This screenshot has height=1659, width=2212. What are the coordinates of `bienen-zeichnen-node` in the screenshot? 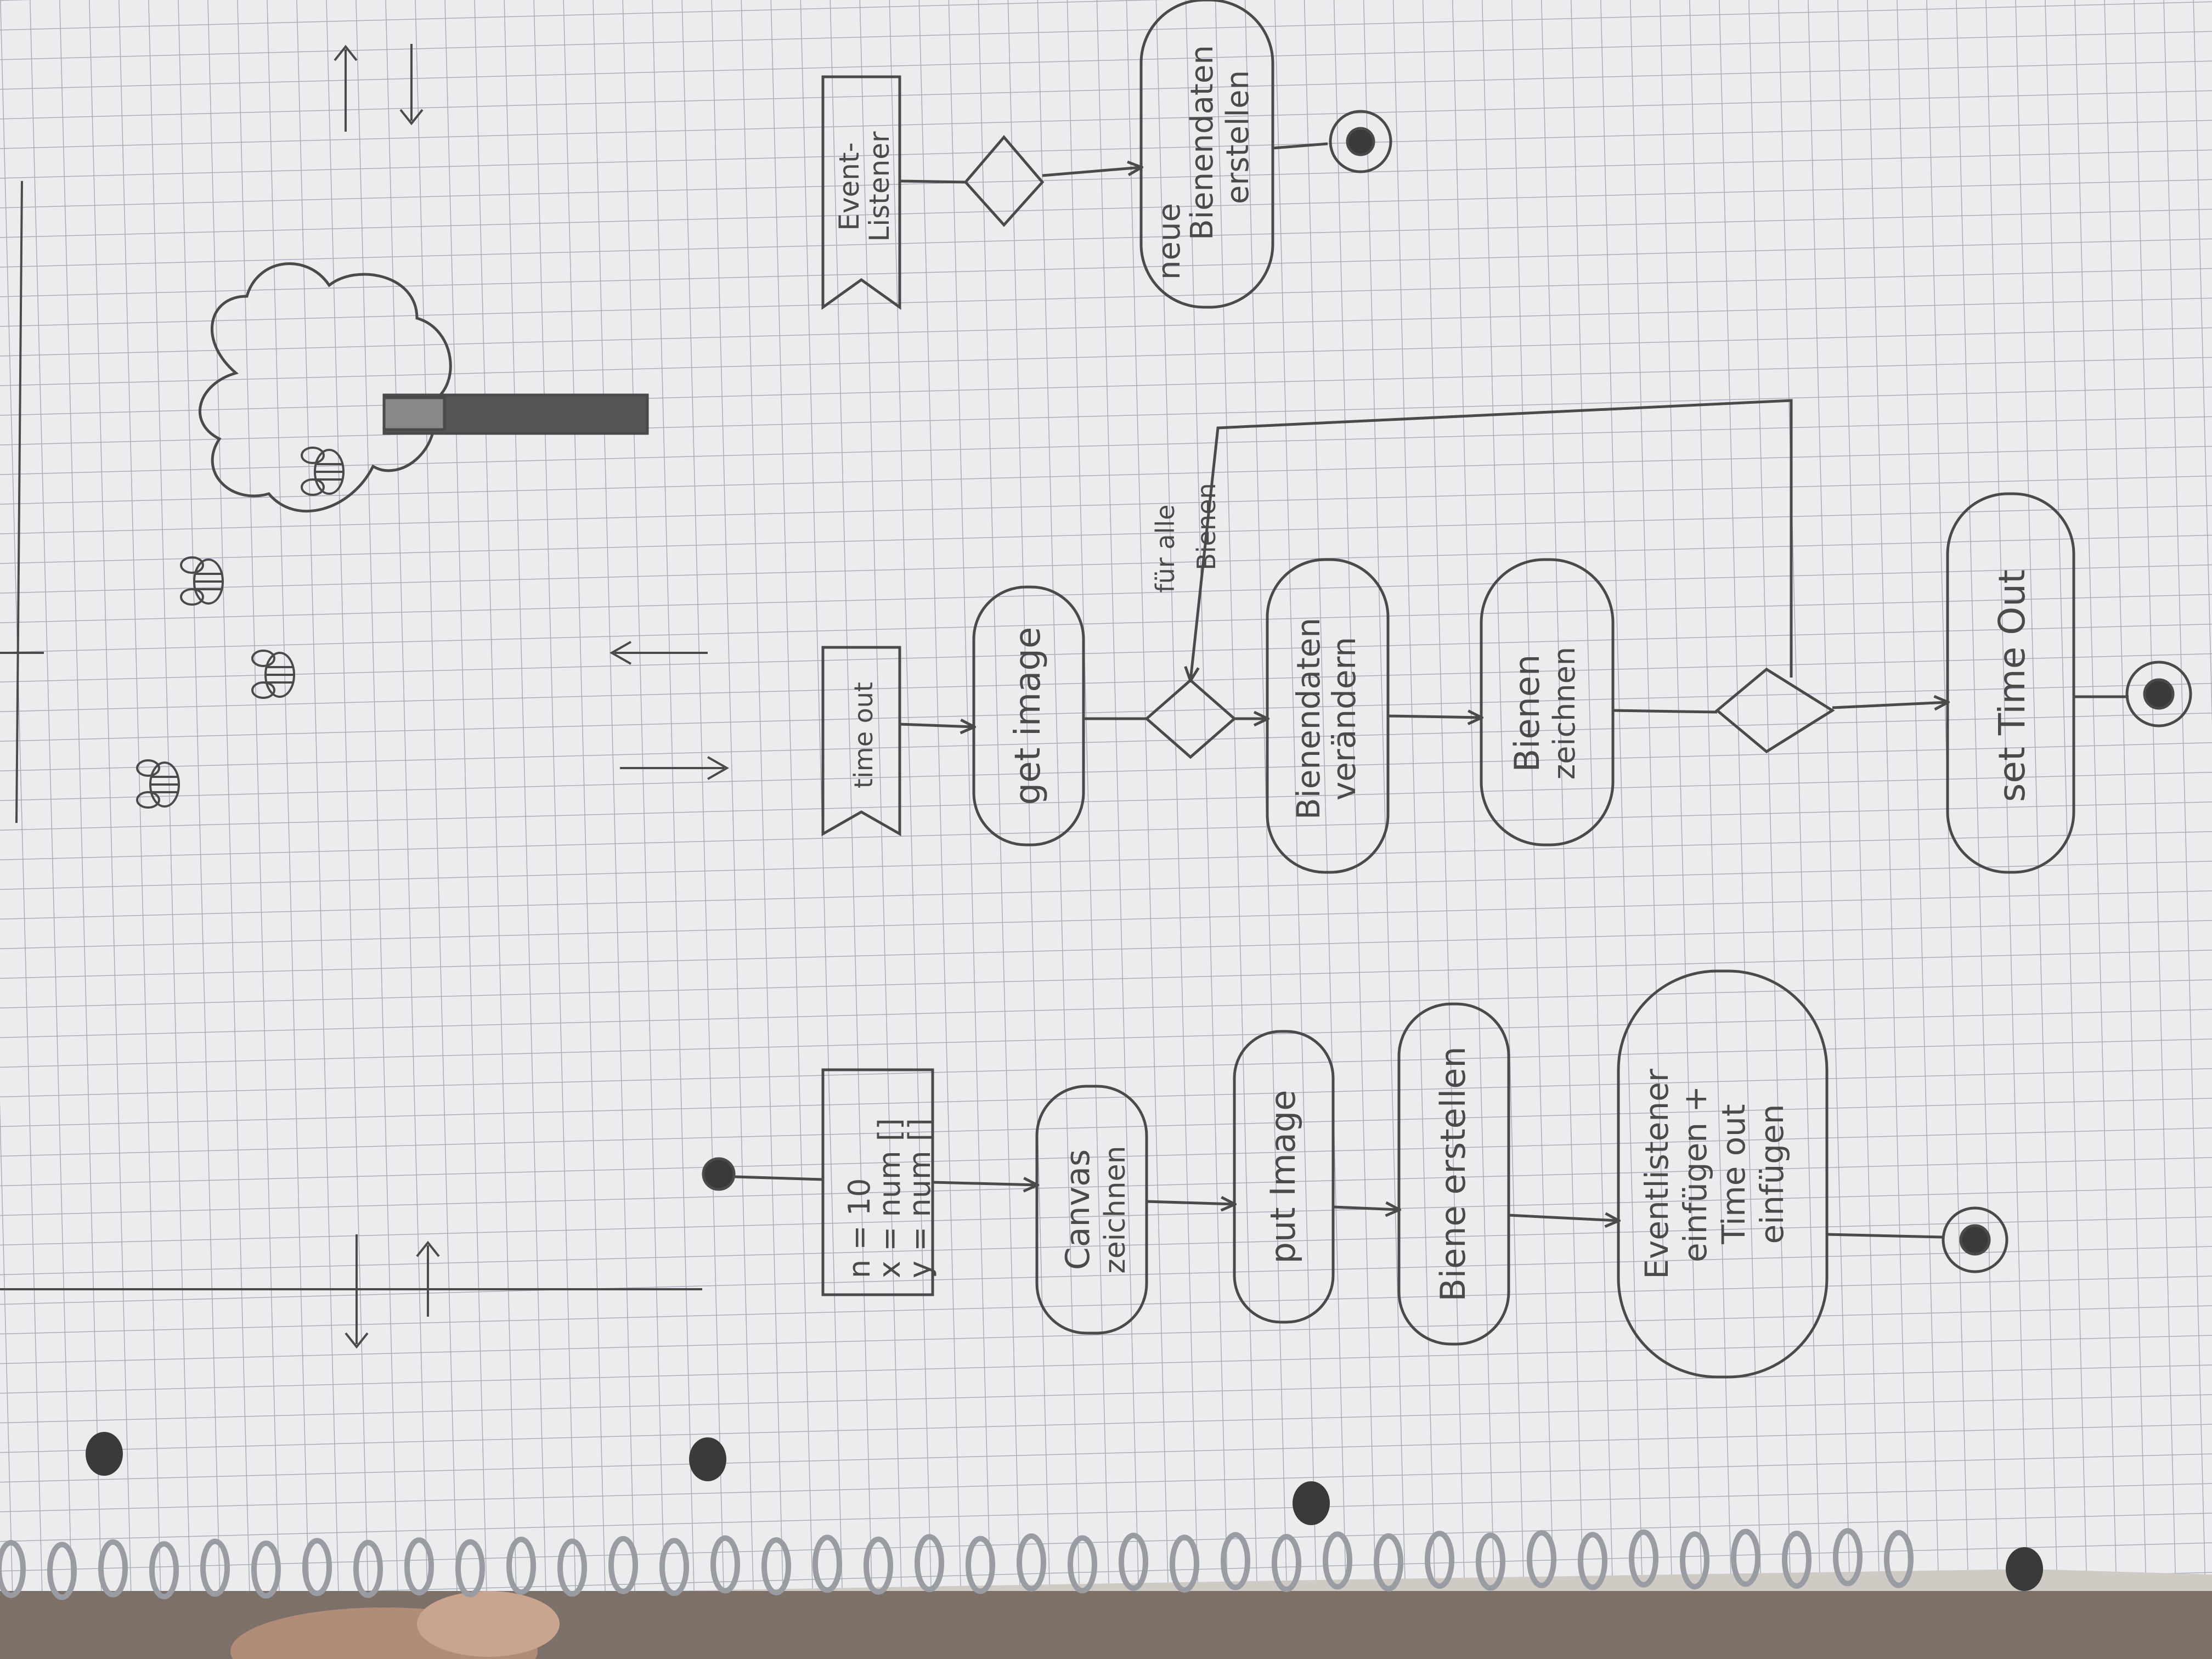 It's located at (1548, 703).